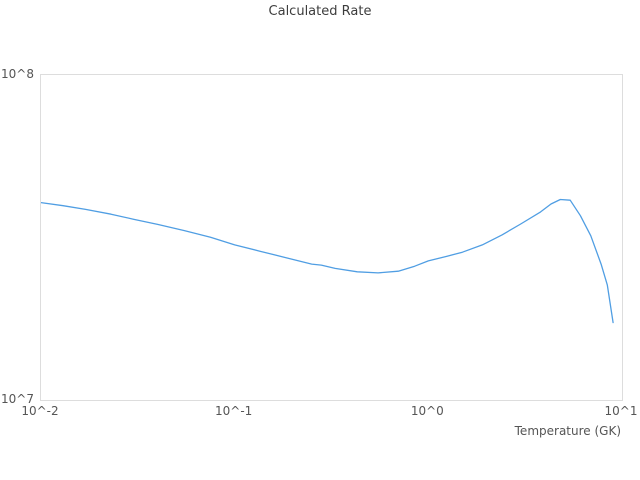  I want to click on chart-title: Calculated Rate, so click(320, 11).